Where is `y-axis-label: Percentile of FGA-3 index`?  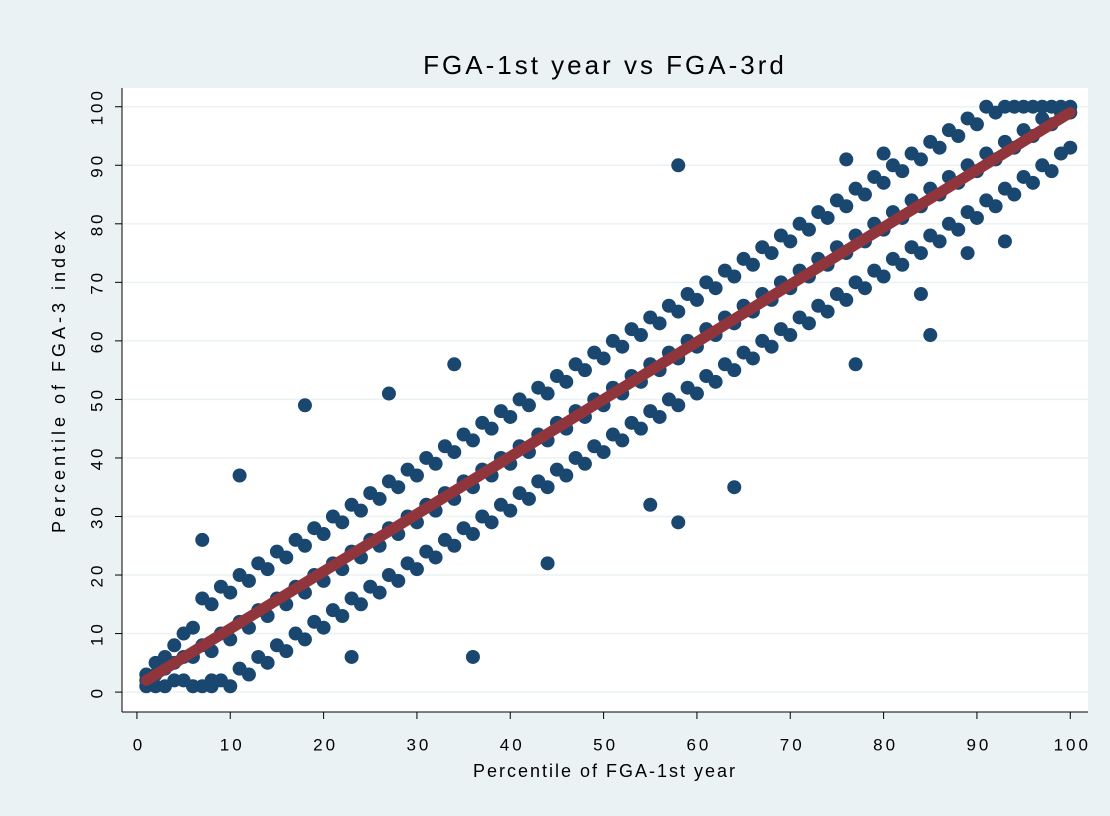 y-axis-label: Percentile of FGA-3 index is located at coordinates (59, 380).